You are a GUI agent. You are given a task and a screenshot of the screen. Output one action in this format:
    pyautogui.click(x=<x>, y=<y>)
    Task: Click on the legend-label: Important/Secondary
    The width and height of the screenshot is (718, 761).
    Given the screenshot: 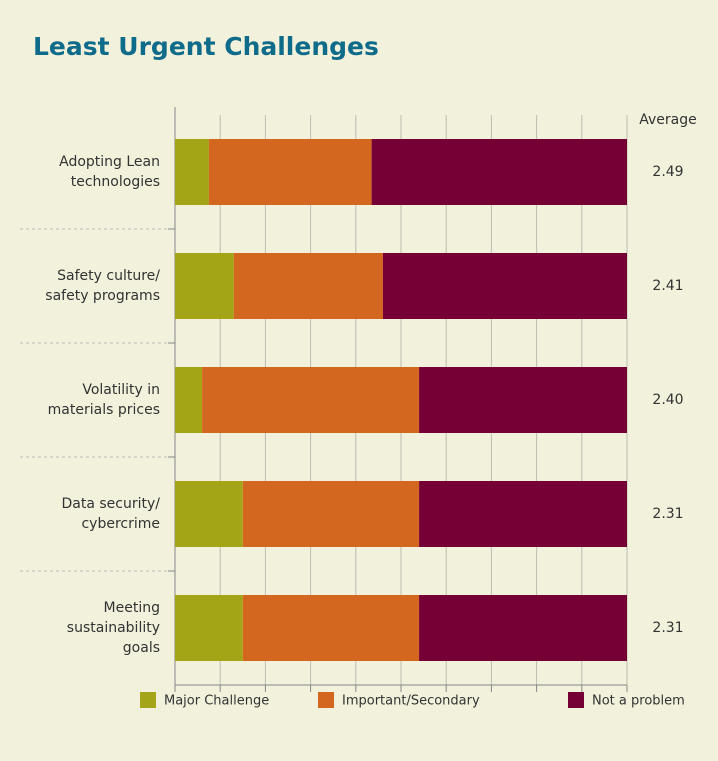 What is the action you would take?
    pyautogui.click(x=411, y=701)
    